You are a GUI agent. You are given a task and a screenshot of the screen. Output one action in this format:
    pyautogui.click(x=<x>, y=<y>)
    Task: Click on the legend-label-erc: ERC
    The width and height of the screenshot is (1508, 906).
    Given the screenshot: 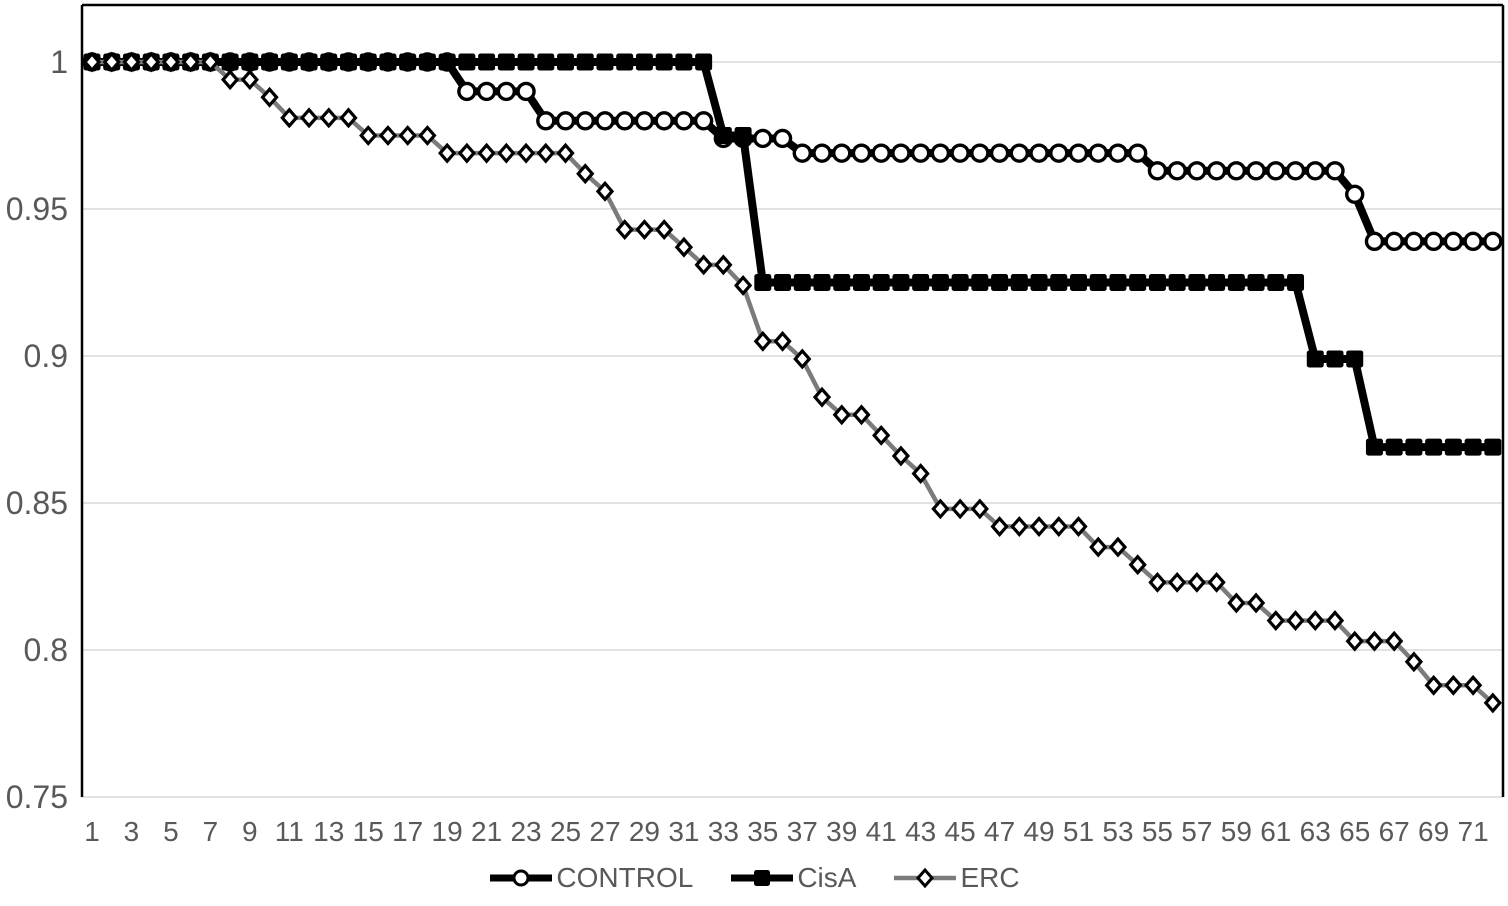 What is the action you would take?
    pyautogui.click(x=990, y=877)
    